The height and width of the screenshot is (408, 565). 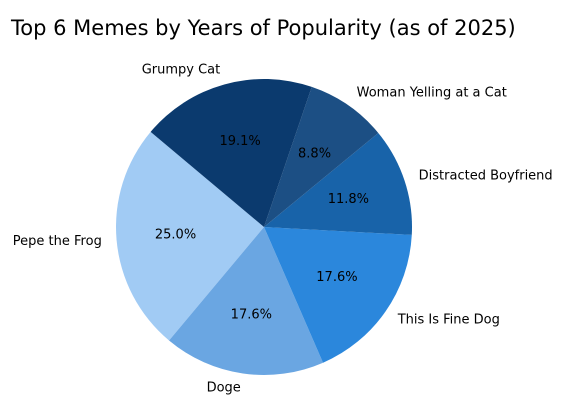 What do you see at coordinates (231, 152) in the screenshot?
I see `pie-slice-grumpy-cat` at bounding box center [231, 152].